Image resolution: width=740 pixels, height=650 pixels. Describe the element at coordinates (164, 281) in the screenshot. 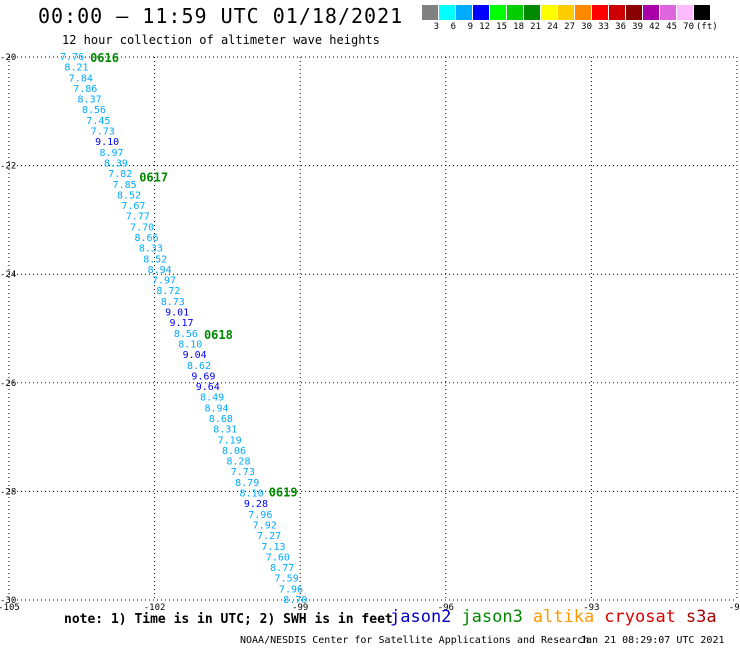

I see `data-point: 7.97` at that location.